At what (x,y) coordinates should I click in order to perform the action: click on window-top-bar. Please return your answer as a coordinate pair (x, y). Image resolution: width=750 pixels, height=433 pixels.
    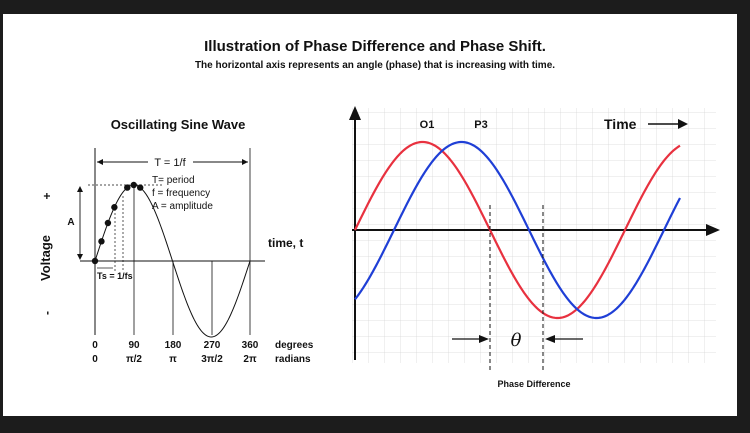
    Looking at the image, I should click on (375, 7).